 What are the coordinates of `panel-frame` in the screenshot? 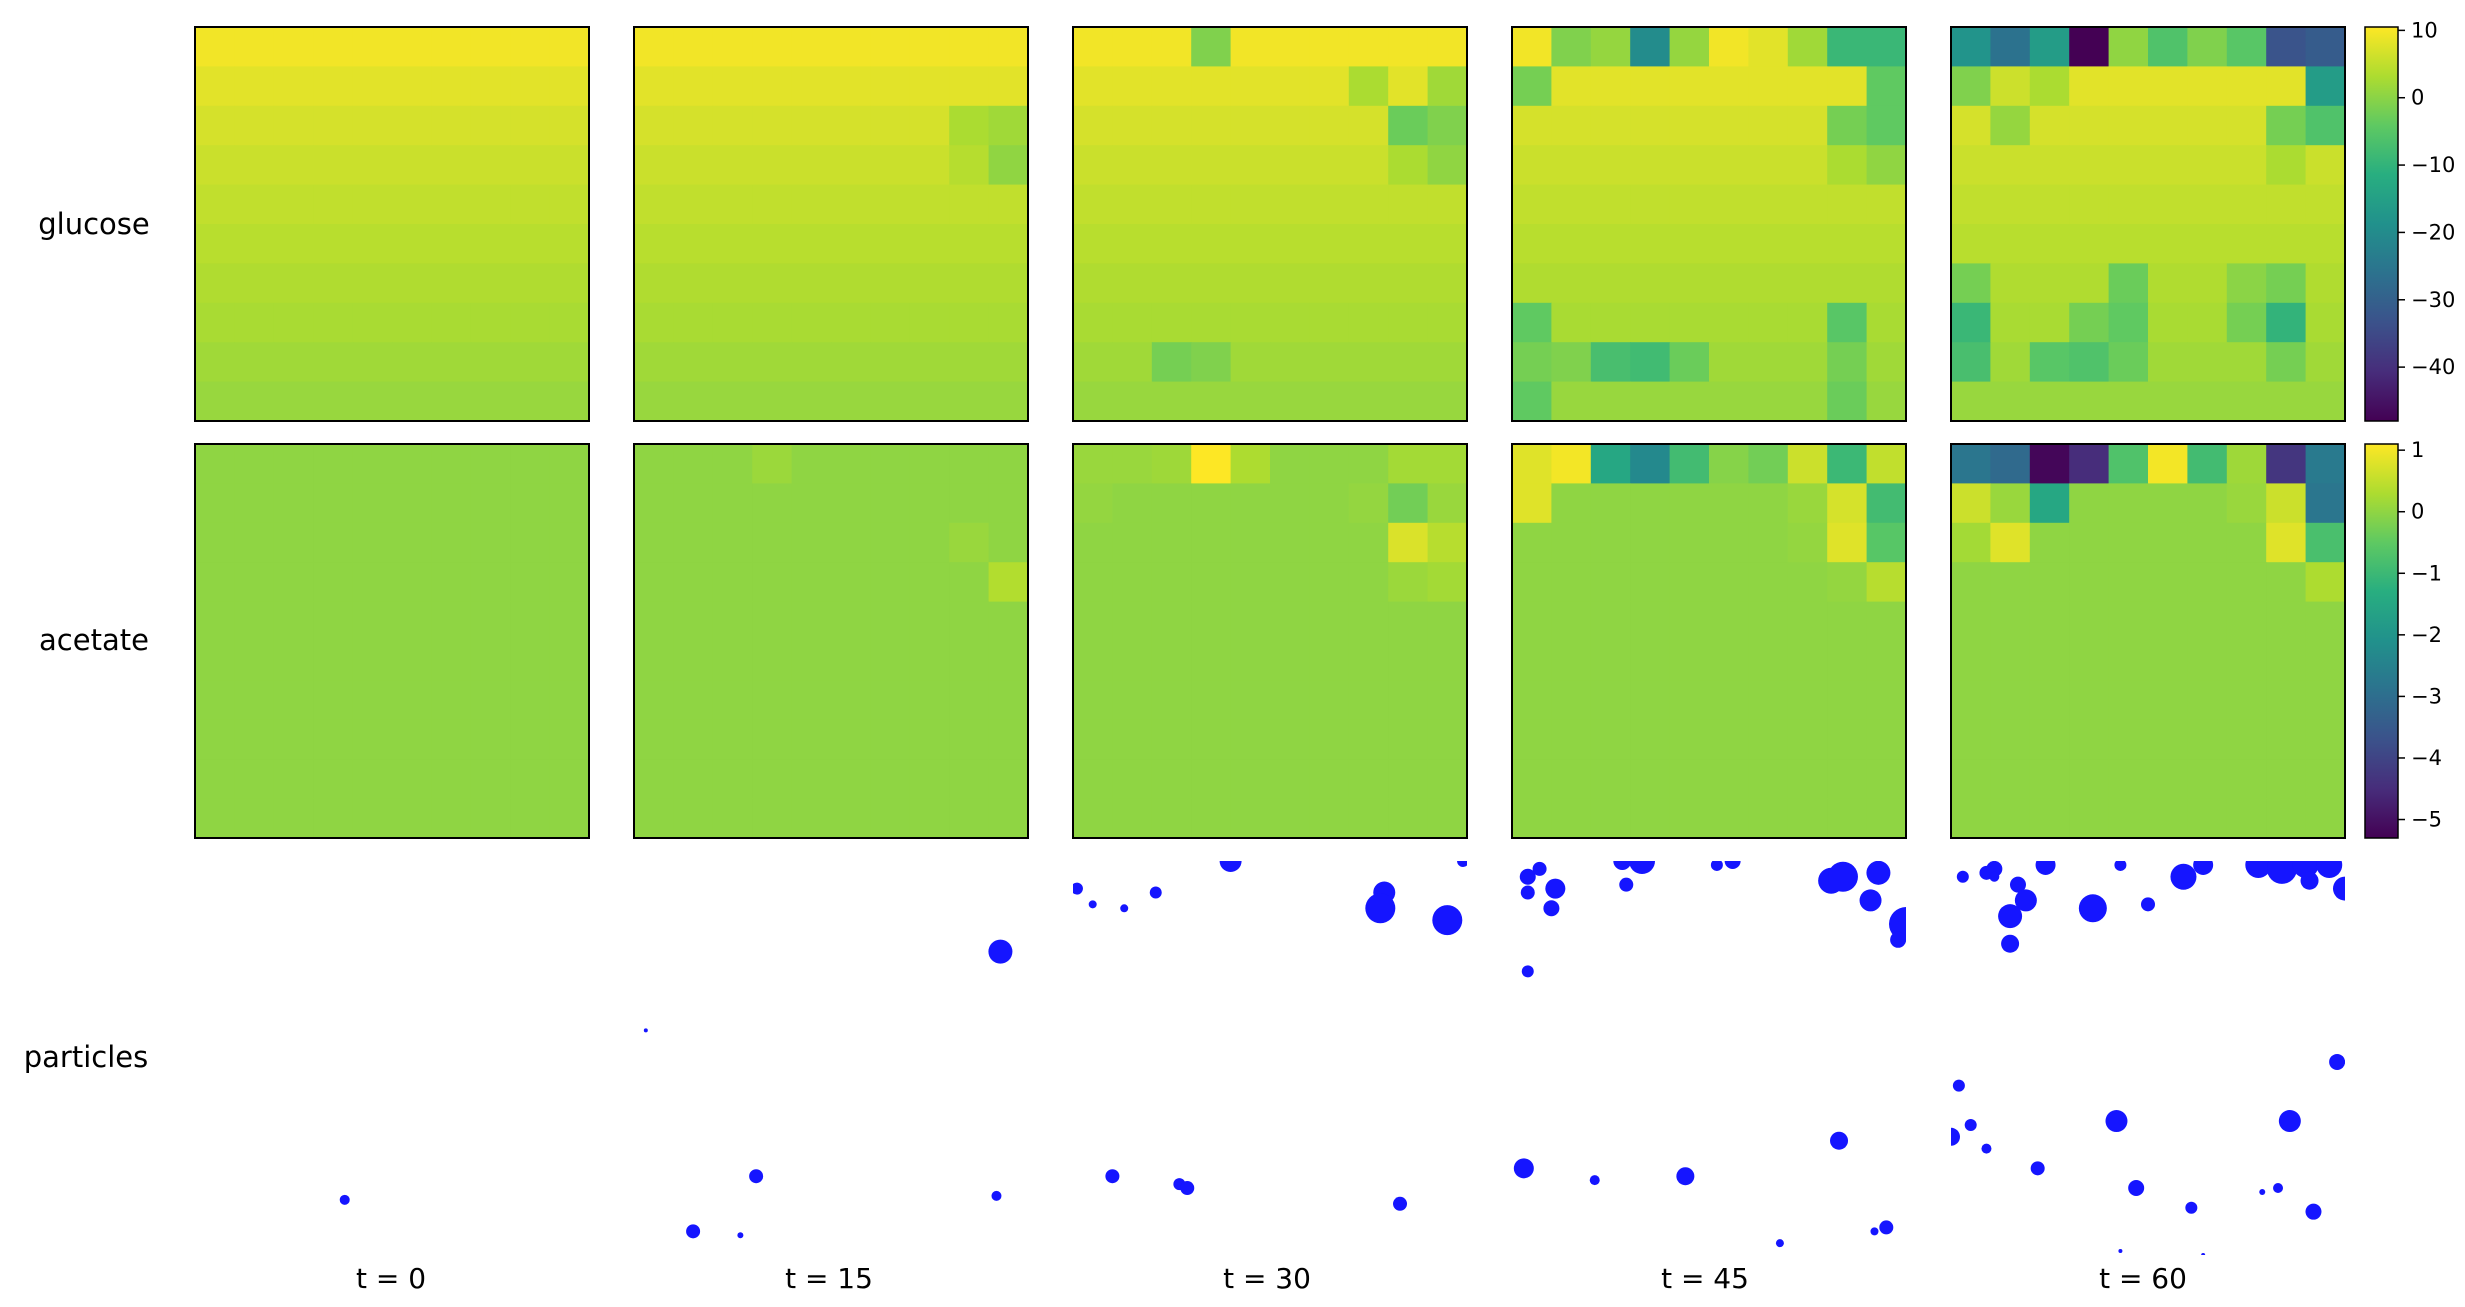 It's located at (2148, 224).